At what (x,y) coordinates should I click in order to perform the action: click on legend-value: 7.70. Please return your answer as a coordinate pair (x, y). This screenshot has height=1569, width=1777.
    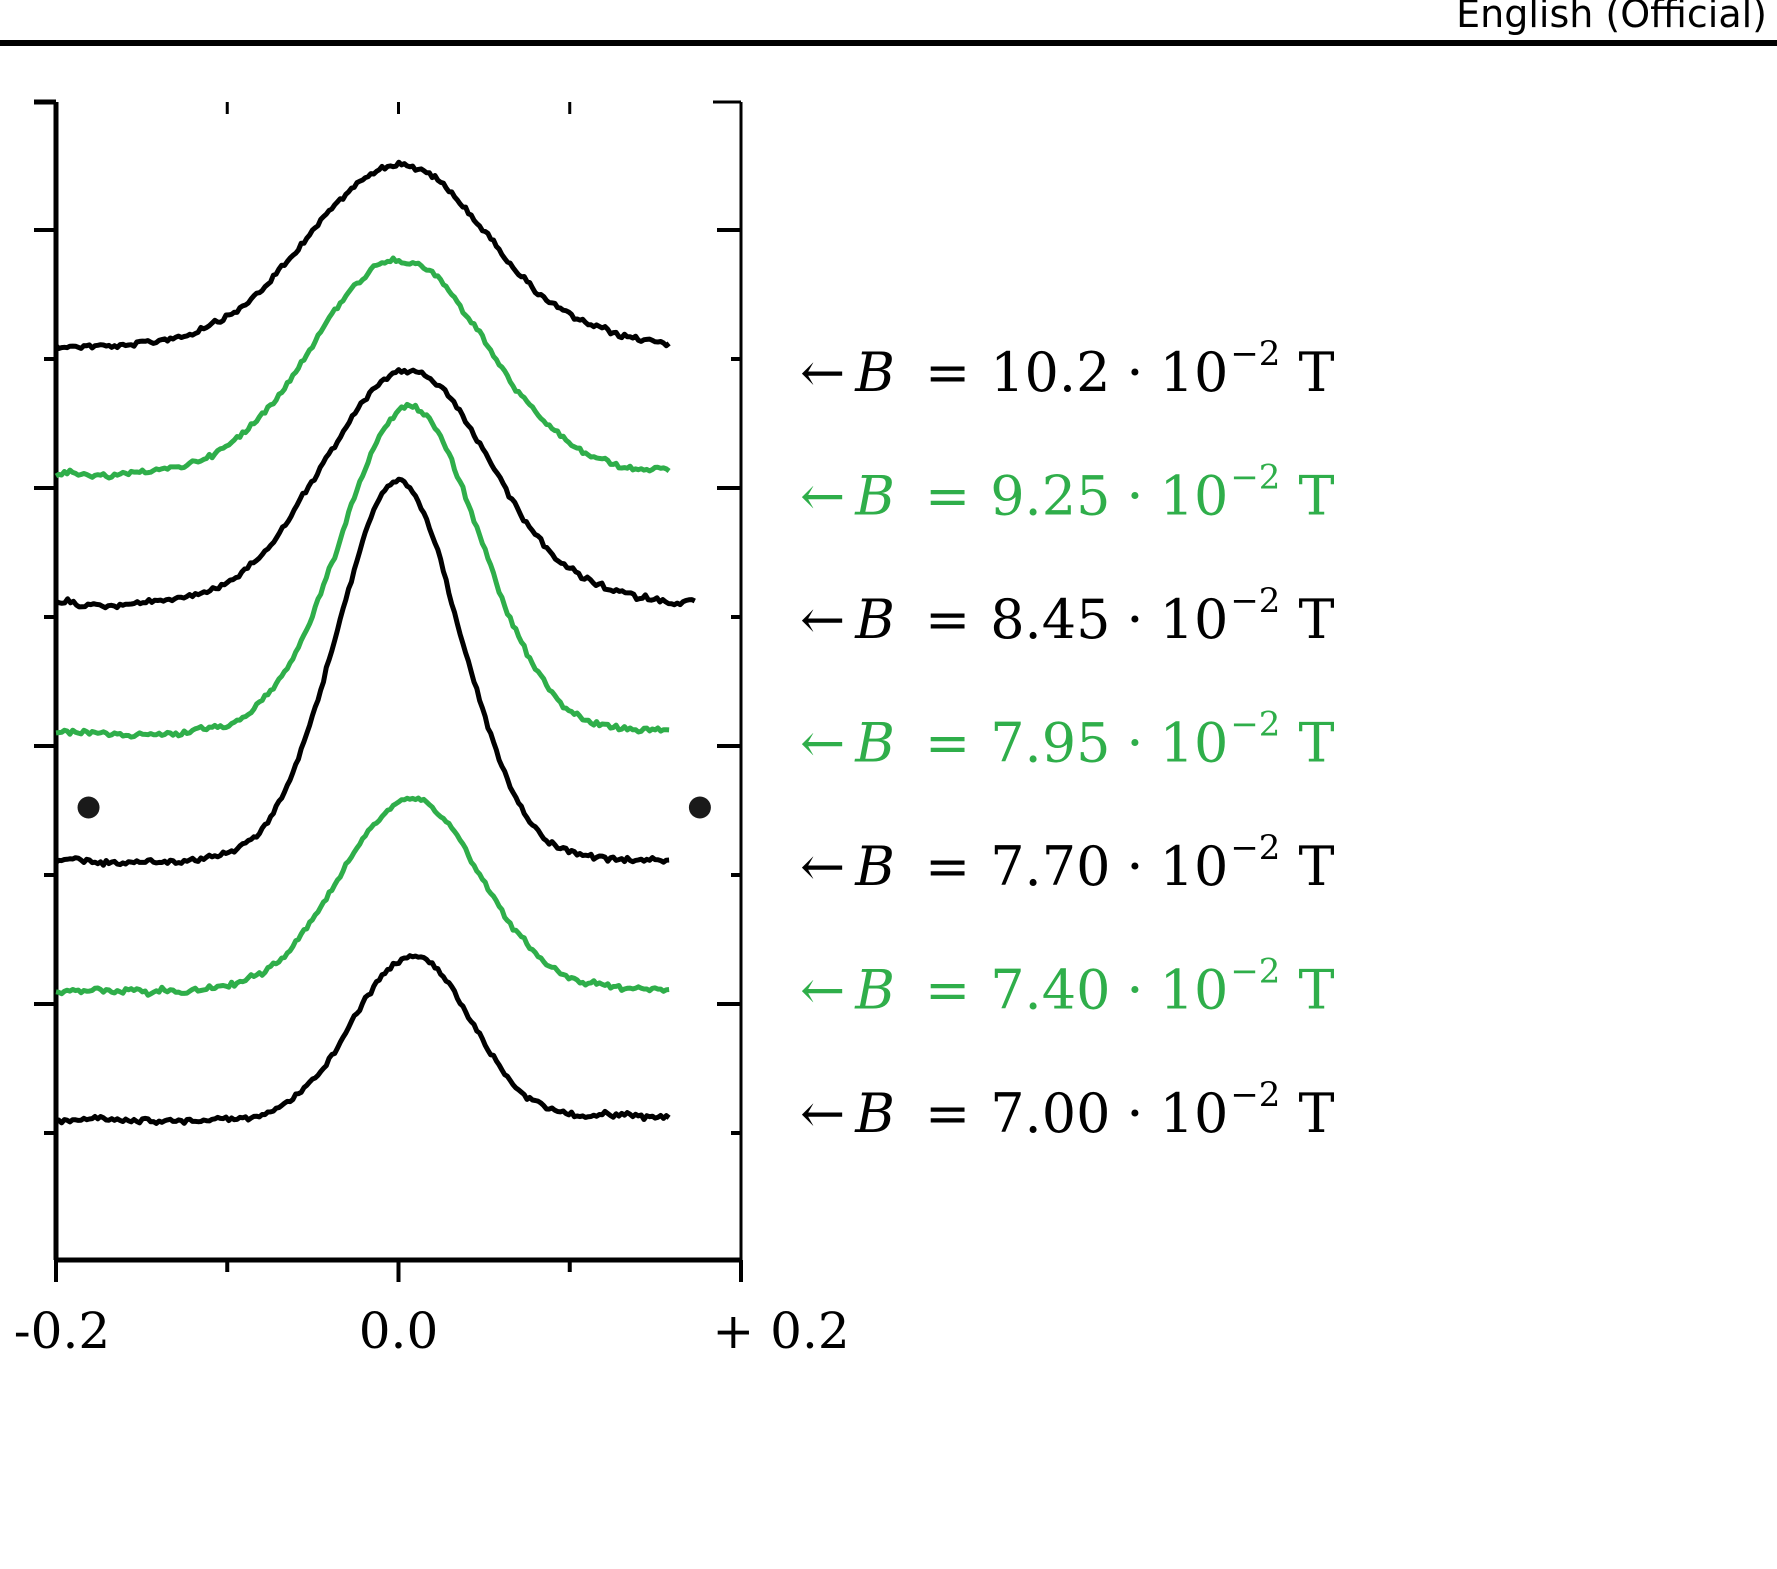
    Looking at the image, I should click on (1050, 866).